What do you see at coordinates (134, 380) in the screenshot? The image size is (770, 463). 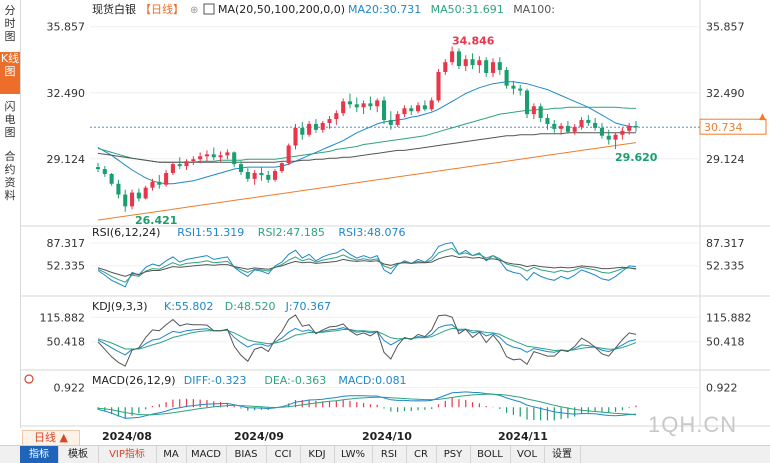 I see `macd-params: MACD(26,12,9)` at bounding box center [134, 380].